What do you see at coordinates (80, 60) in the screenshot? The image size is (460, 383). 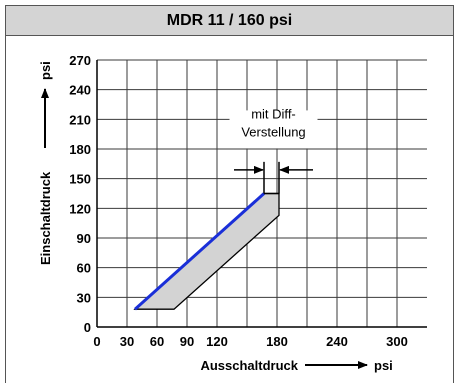 I see `y-tick-label: 270` at bounding box center [80, 60].